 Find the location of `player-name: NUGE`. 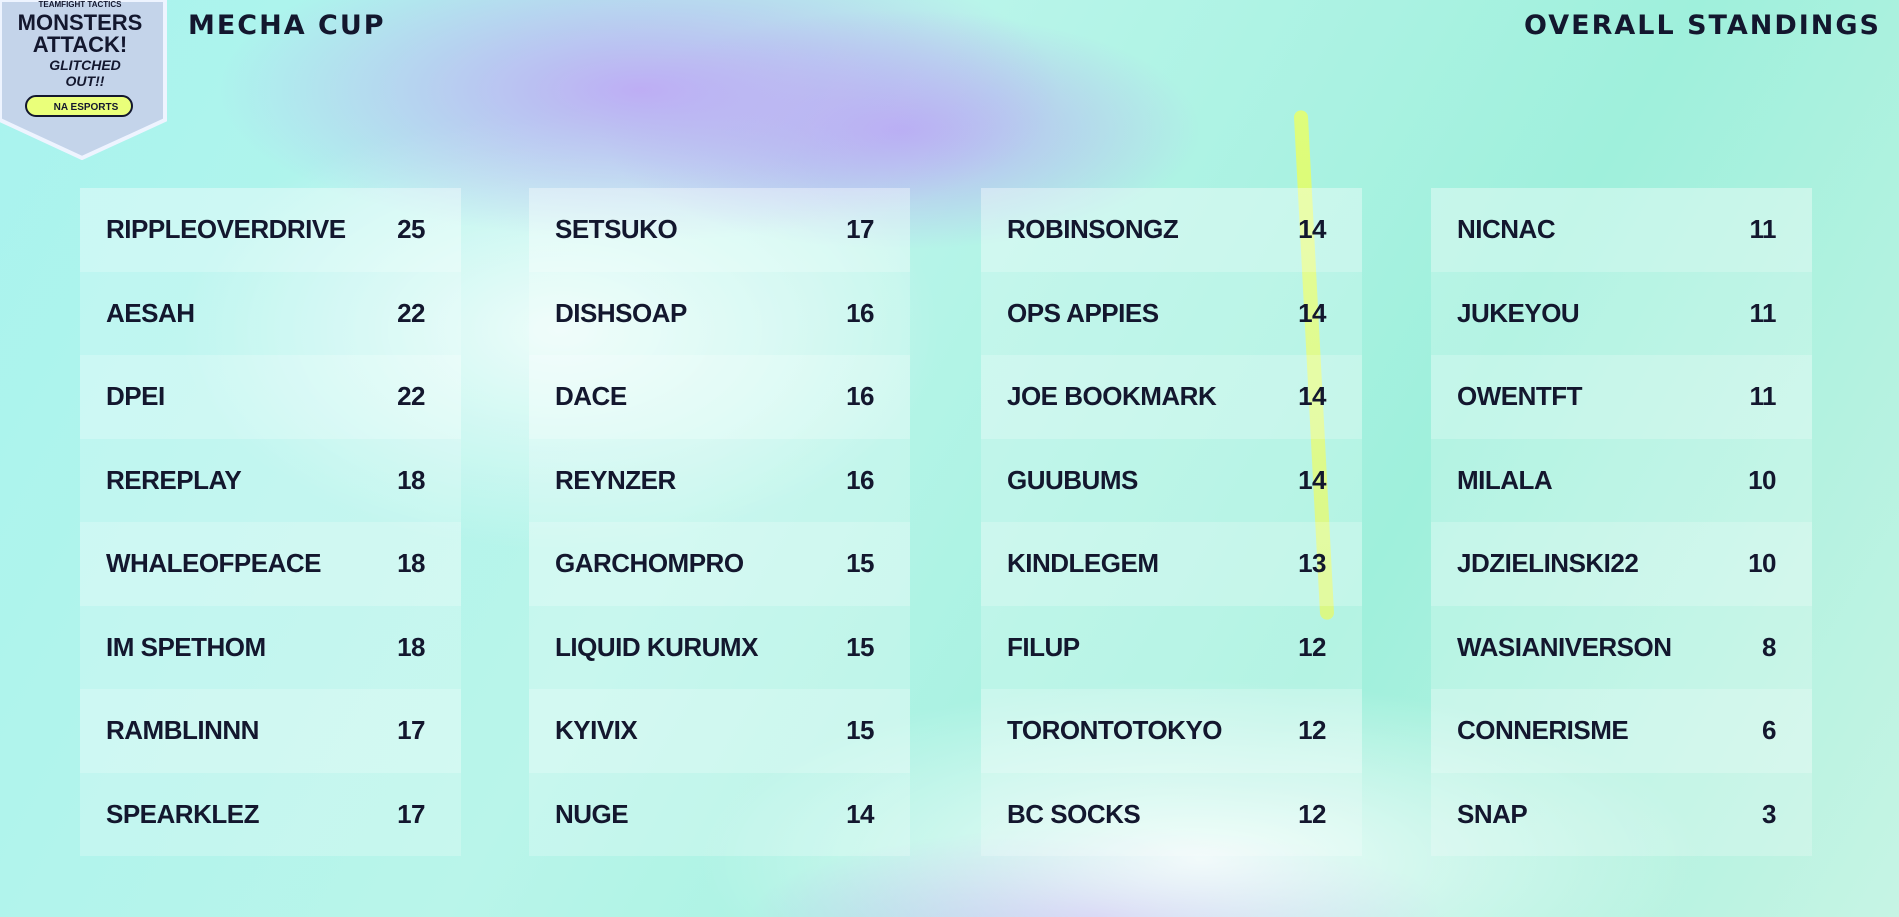

player-name: NUGE is located at coordinates (592, 813).